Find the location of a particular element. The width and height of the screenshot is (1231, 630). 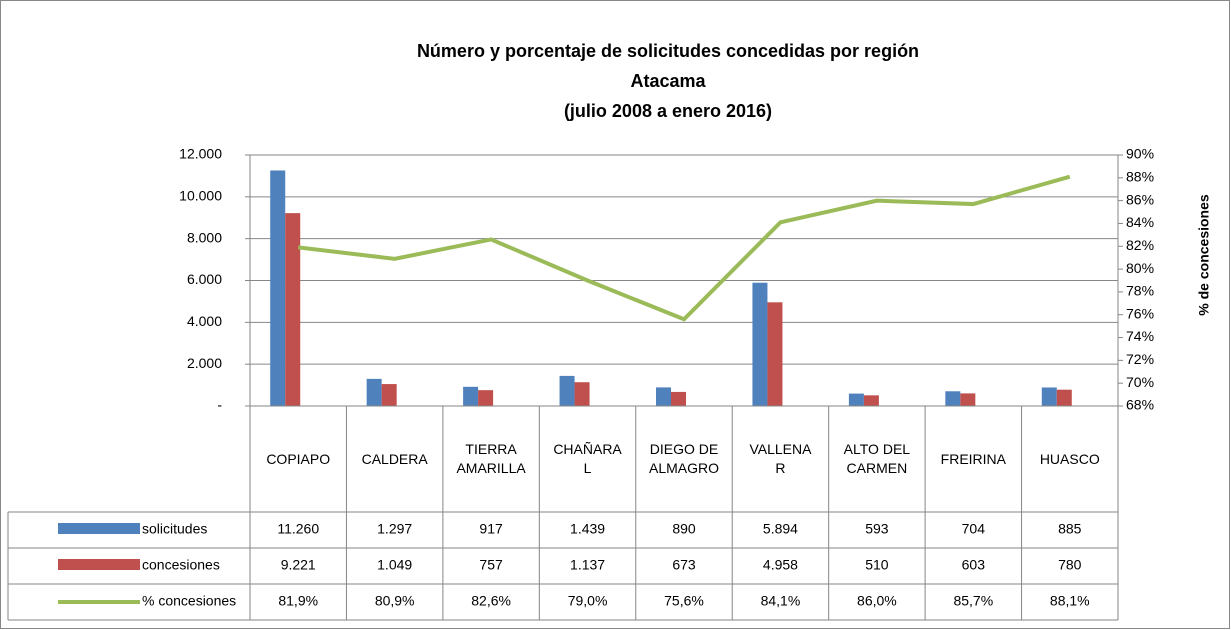

table-value: 75,6% is located at coordinates (684, 601).